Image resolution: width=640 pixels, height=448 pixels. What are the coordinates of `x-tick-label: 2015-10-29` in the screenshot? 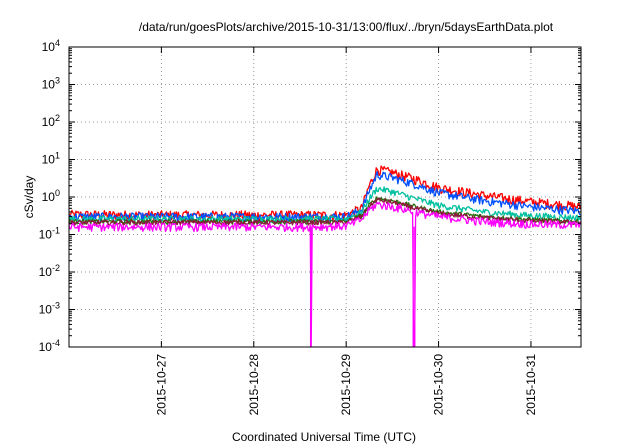 It's located at (346, 385).